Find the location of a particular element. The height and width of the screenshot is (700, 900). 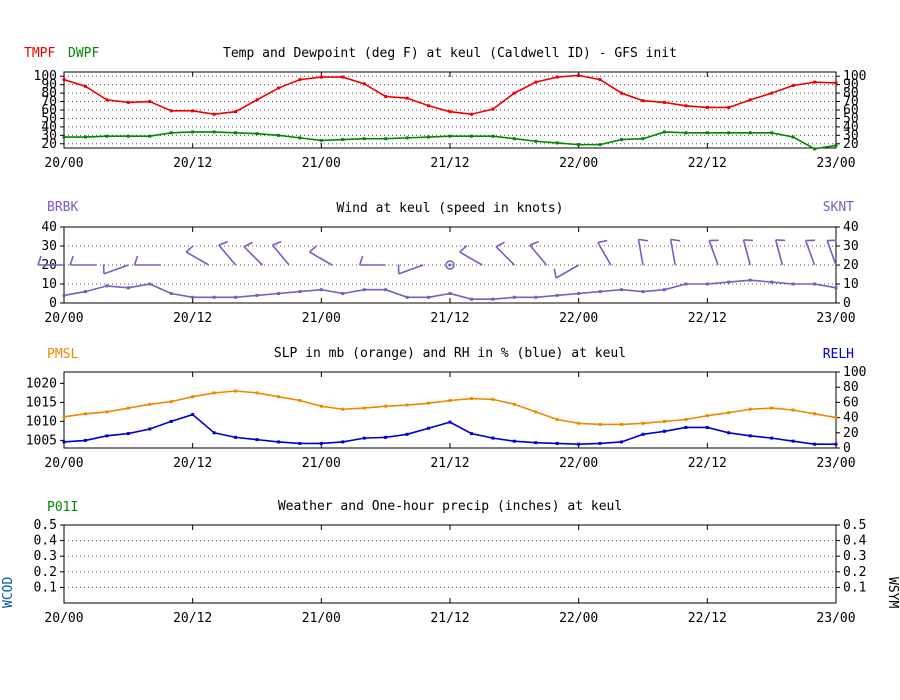

y-tick-label-left: 0.5 is located at coordinates (45, 525).